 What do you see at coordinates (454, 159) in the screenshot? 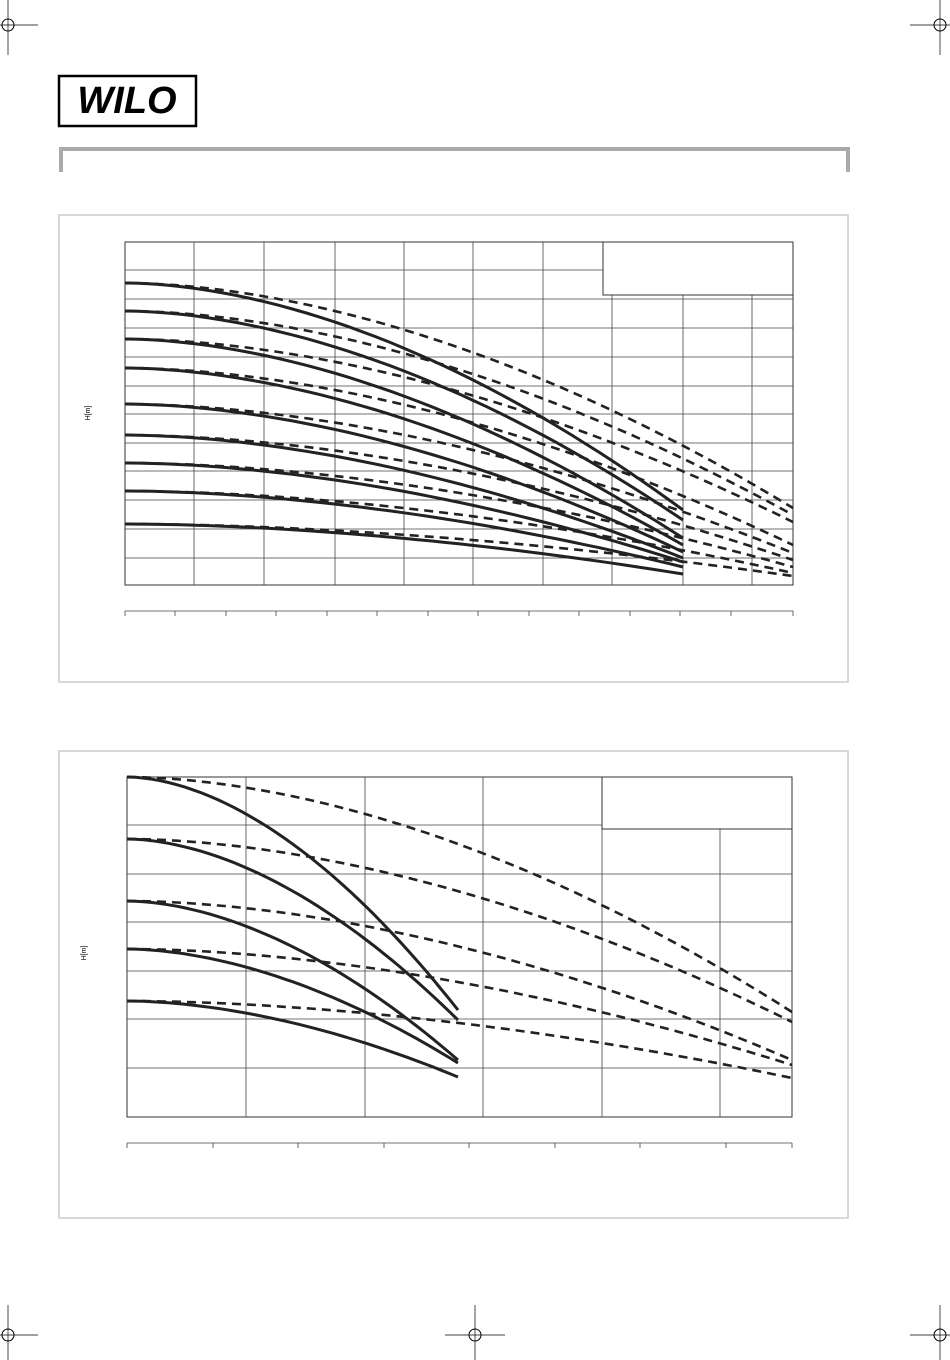
I see `header-bar` at bounding box center [454, 159].